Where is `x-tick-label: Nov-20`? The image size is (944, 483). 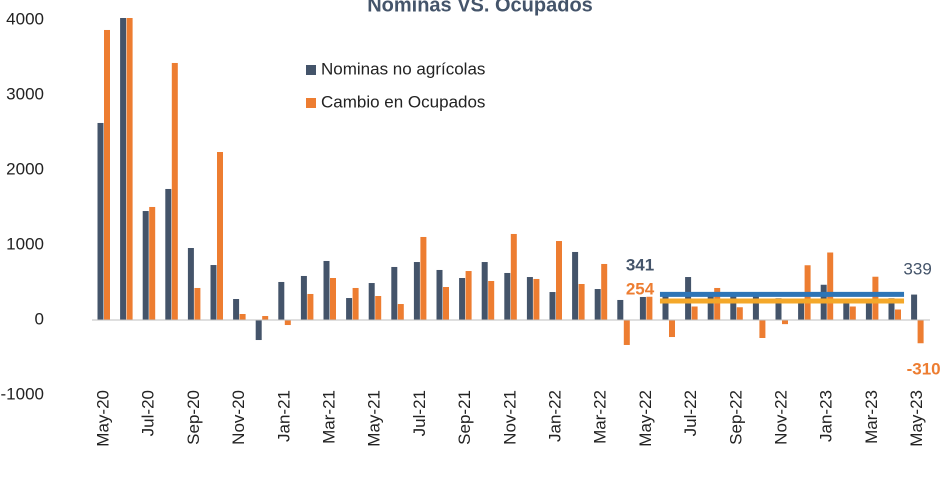 x-tick-label: Nov-20 is located at coordinates (238, 417).